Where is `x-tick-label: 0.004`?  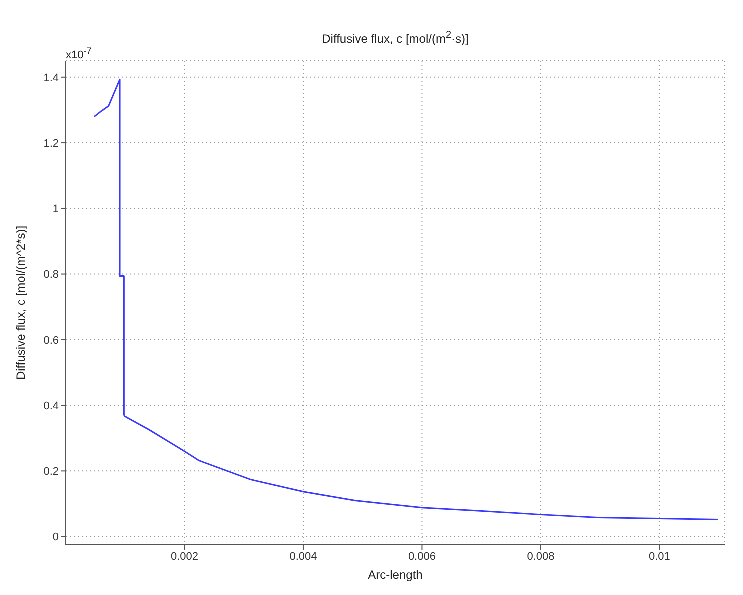 x-tick-label: 0.004 is located at coordinates (304, 556).